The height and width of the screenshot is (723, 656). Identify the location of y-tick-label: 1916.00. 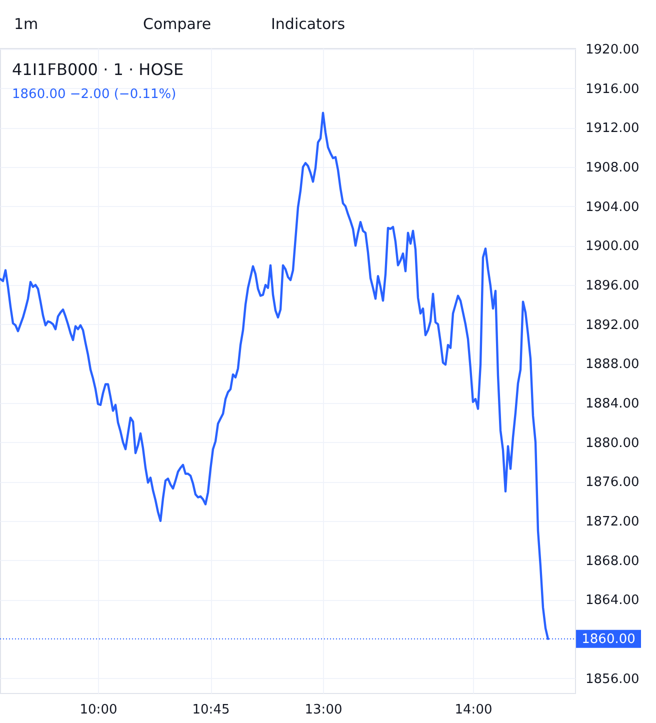
(613, 89).